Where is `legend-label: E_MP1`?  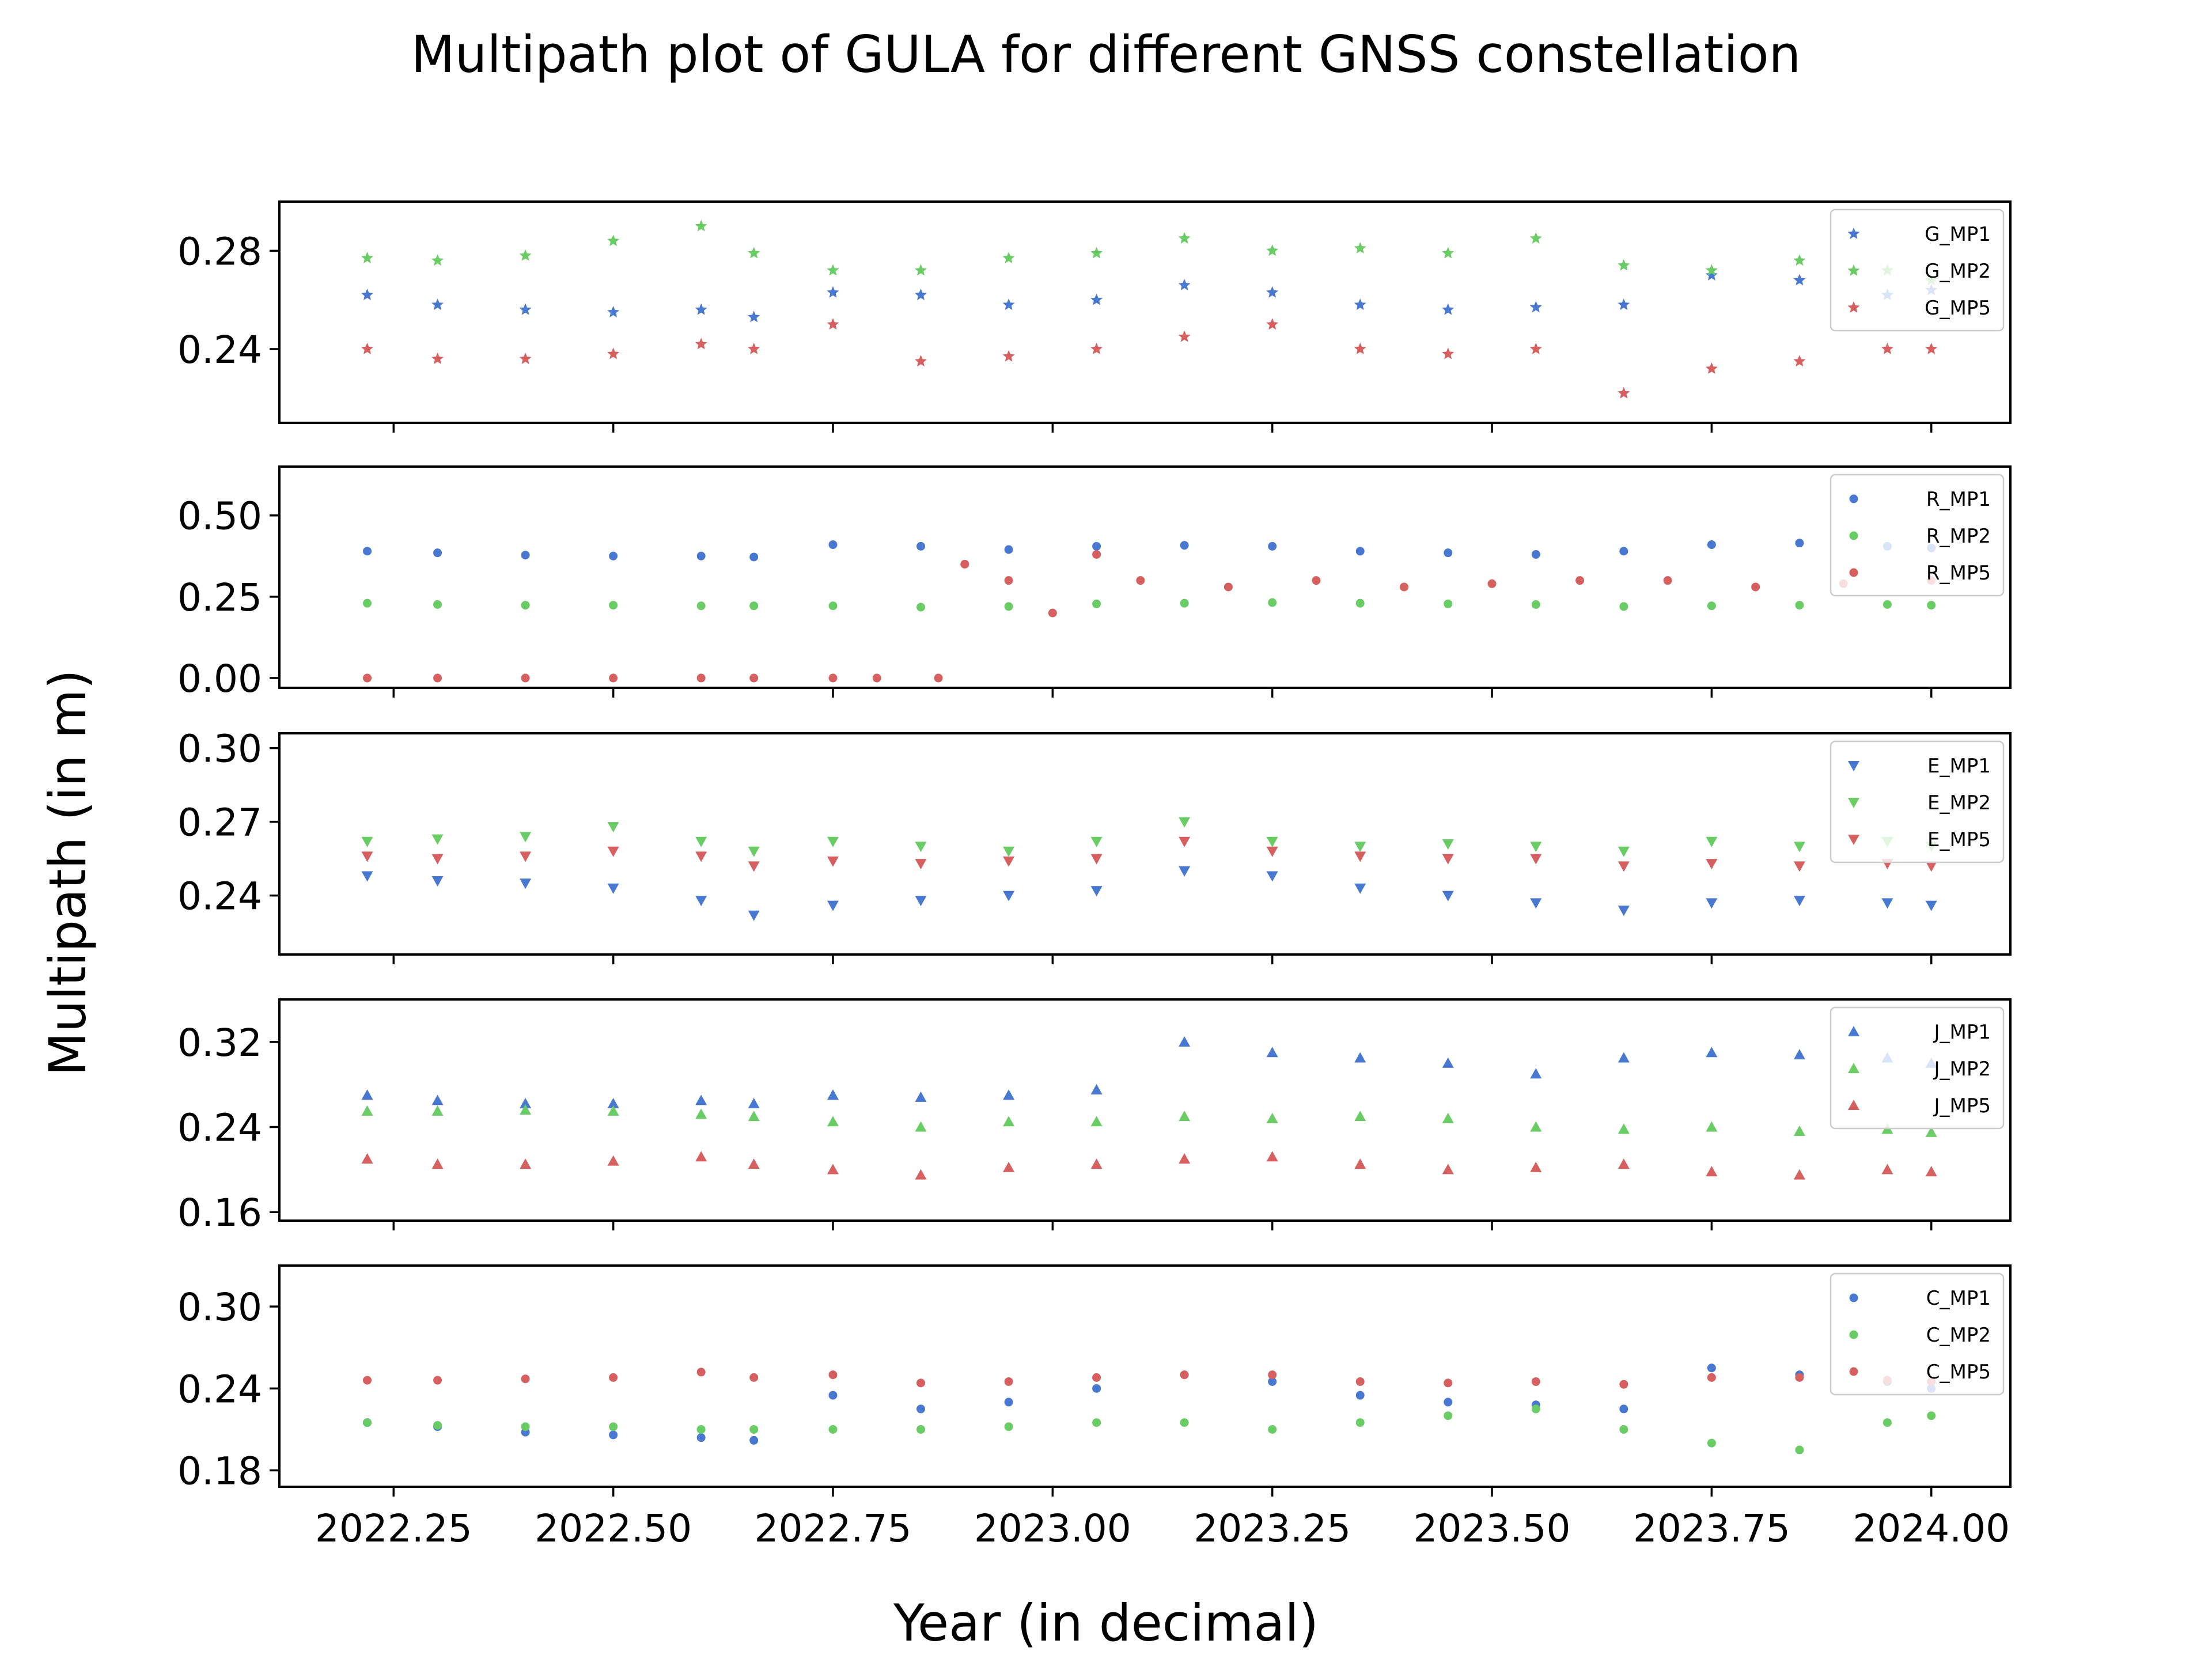
legend-label: E_MP1 is located at coordinates (1959, 766).